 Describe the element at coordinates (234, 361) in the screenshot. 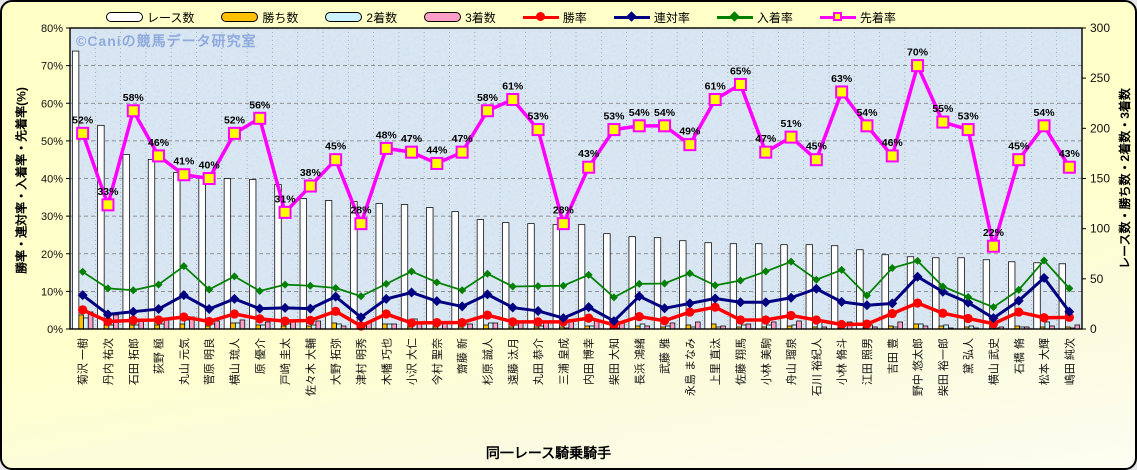

I see `category-label: 横山 琉人` at that location.